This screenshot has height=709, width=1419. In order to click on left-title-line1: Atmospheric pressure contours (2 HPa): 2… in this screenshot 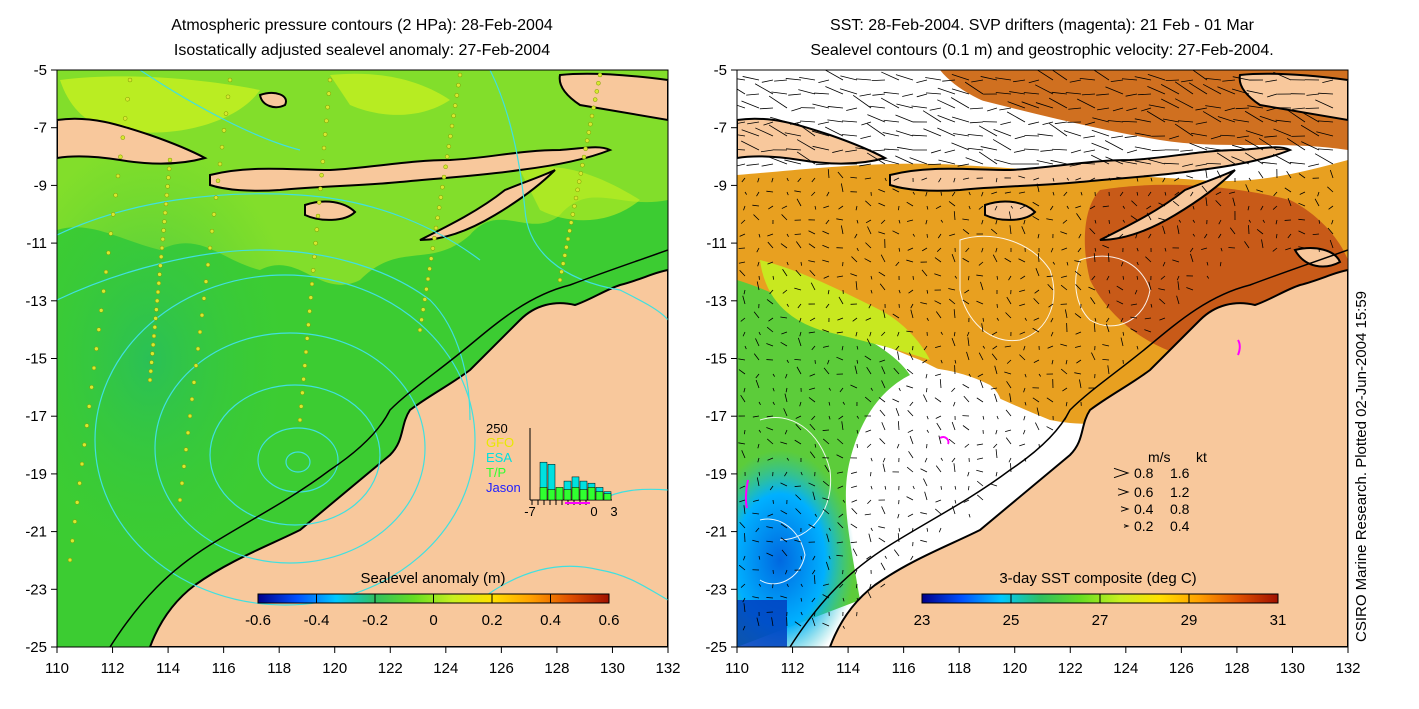, I will do `click(362, 25)`.